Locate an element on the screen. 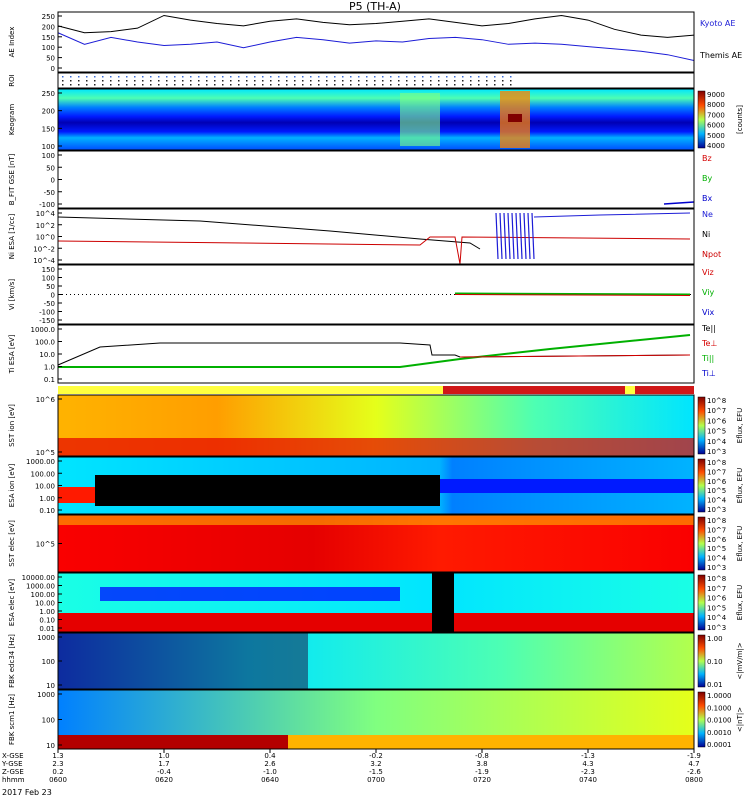 Image resolution: width=750 pixels, height=800 pixels. colorbar-tick-label: 0.0010 is located at coordinates (719, 733).